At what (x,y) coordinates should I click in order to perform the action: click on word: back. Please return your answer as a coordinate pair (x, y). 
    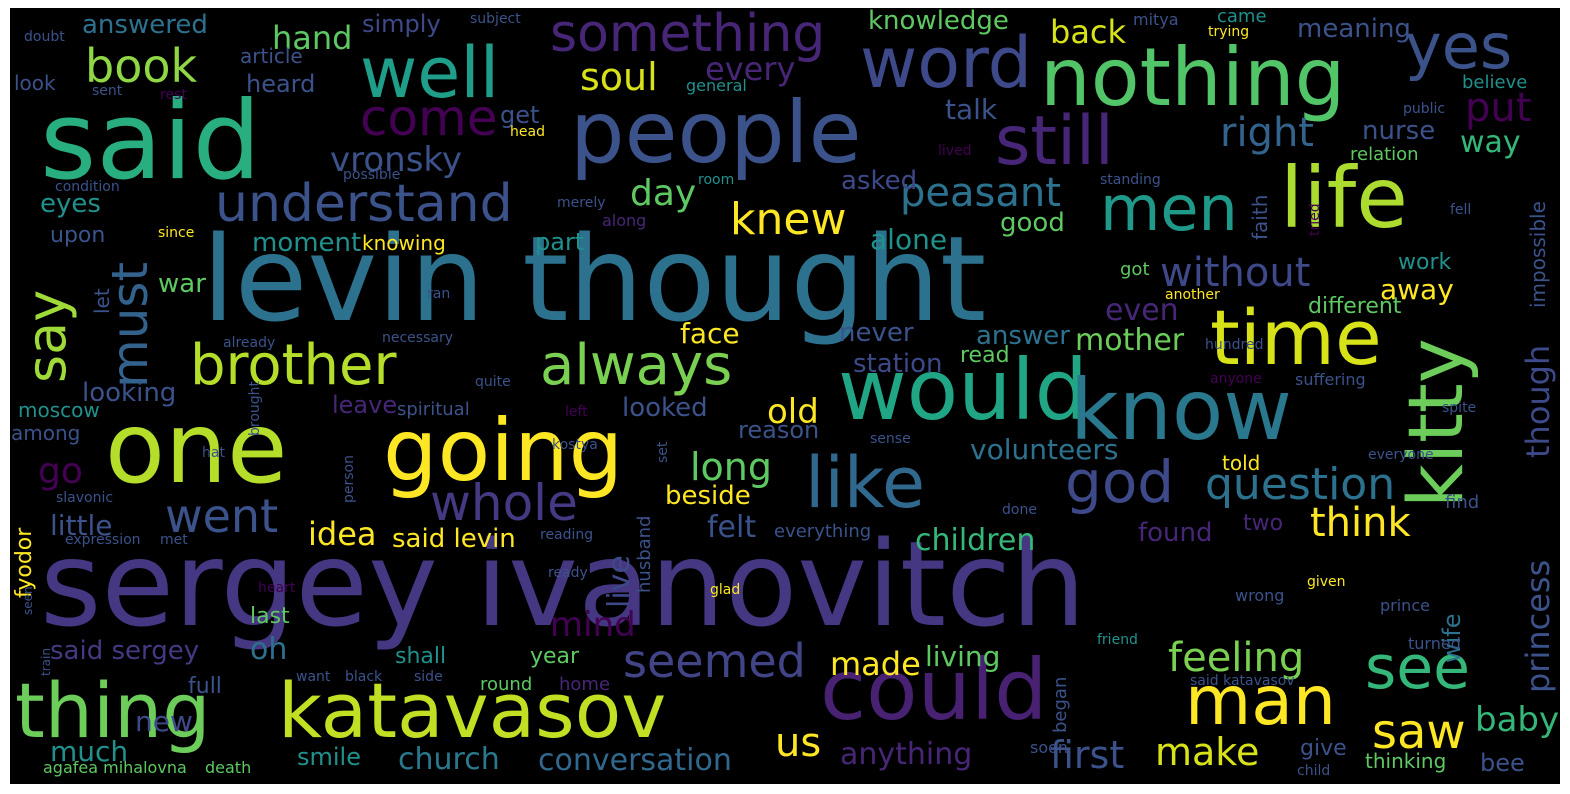
    Looking at the image, I should click on (1088, 32).